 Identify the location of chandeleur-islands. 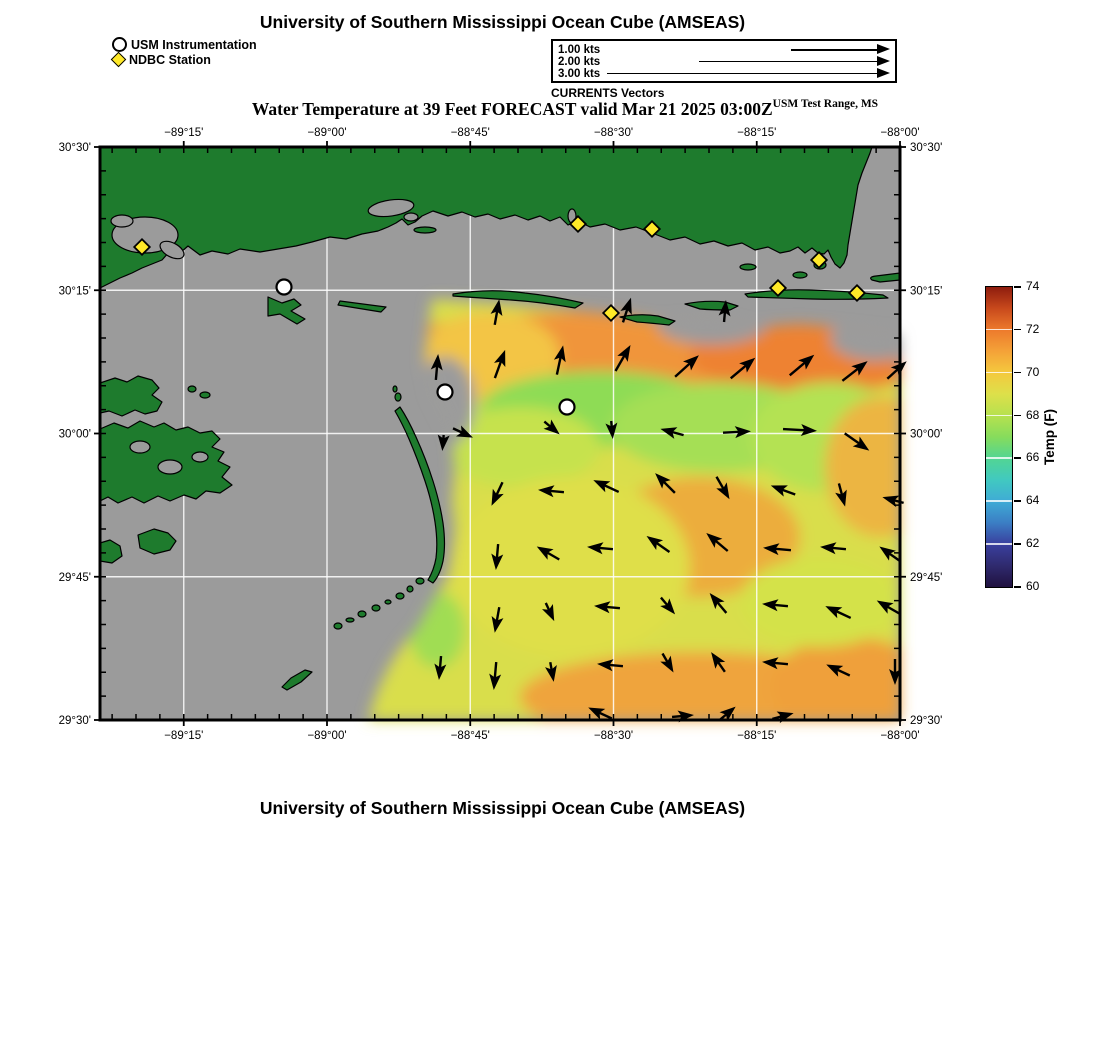
(363, 538).